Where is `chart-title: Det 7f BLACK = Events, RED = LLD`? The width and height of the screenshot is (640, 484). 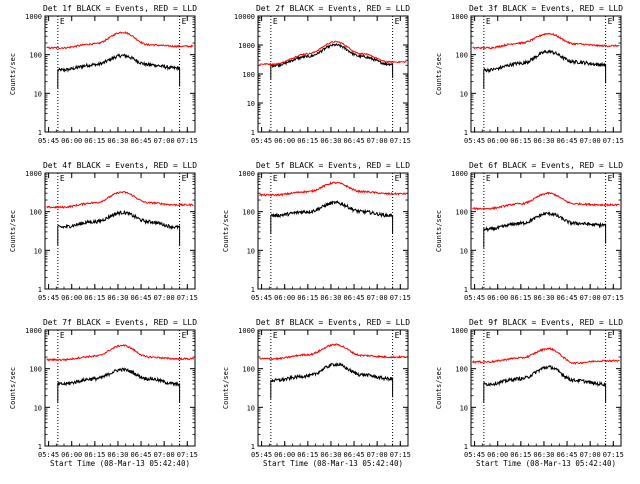
chart-title: Det 7f BLACK = Events, RED = LLD is located at coordinates (120, 322).